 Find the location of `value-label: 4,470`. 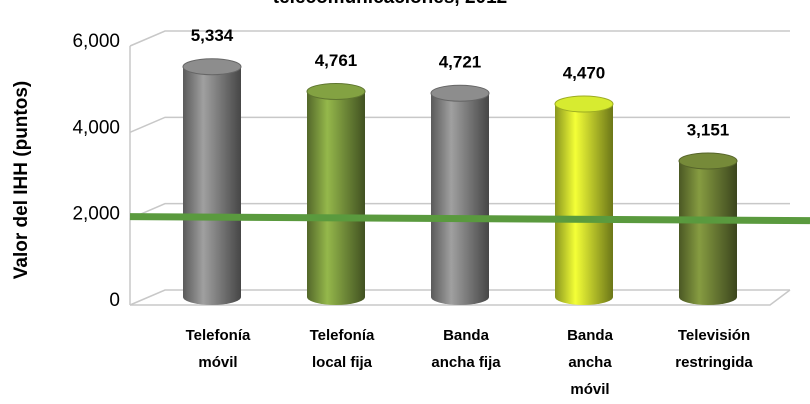

value-label: 4,470 is located at coordinates (584, 73).